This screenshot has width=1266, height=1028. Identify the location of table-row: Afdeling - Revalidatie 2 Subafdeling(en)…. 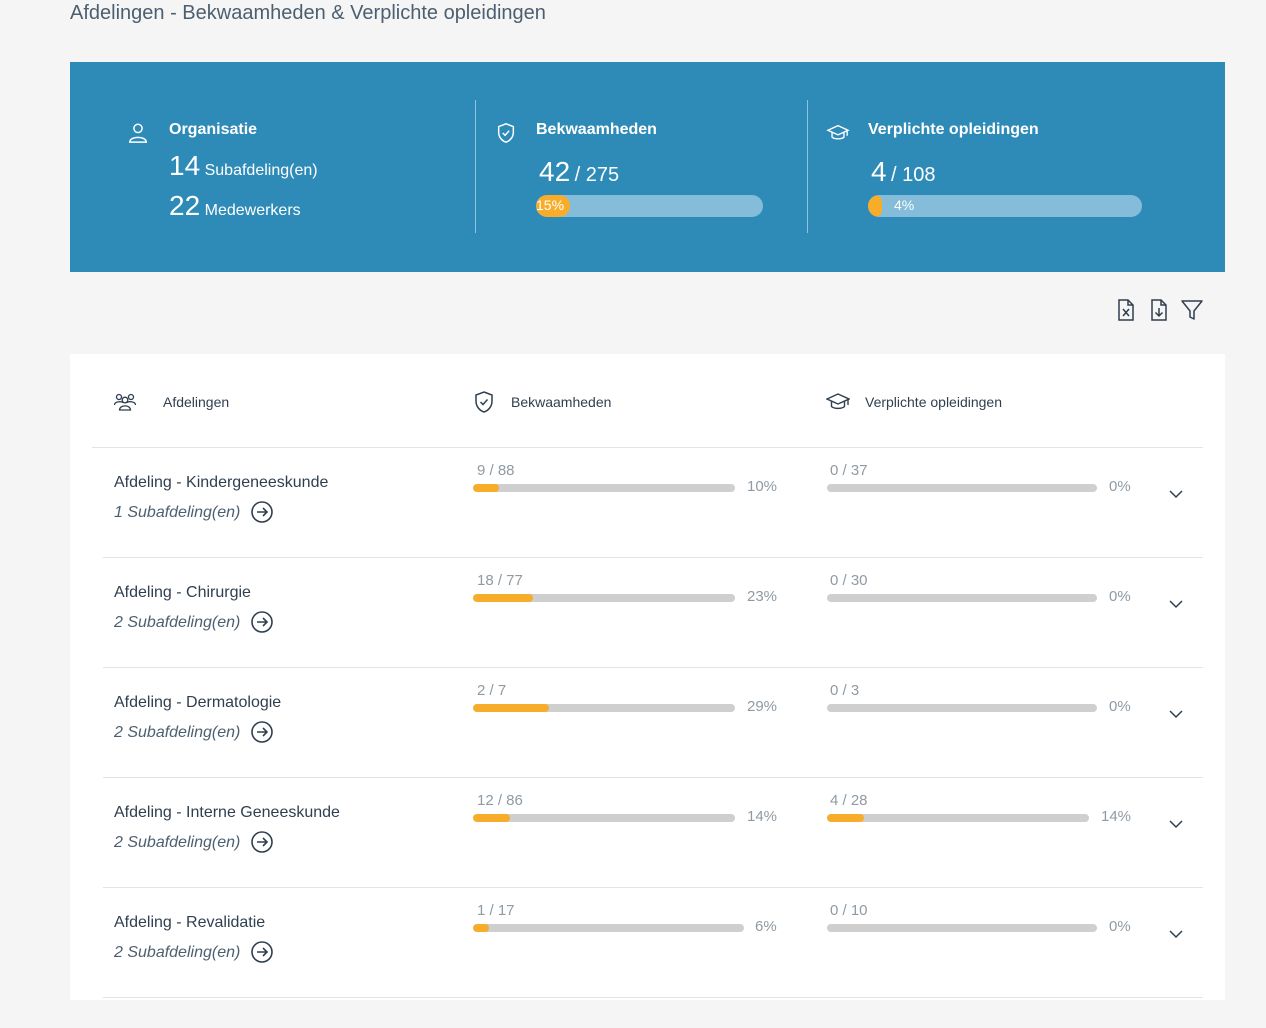
(647, 943).